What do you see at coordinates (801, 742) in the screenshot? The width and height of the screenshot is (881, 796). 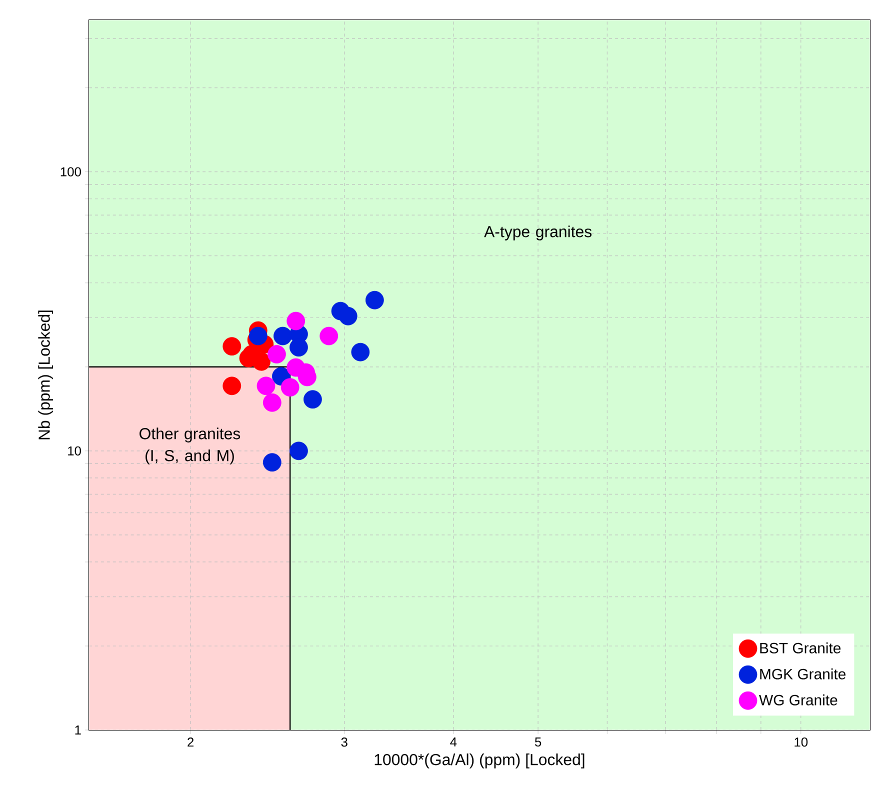 I see `x-tick-label: 10` at bounding box center [801, 742].